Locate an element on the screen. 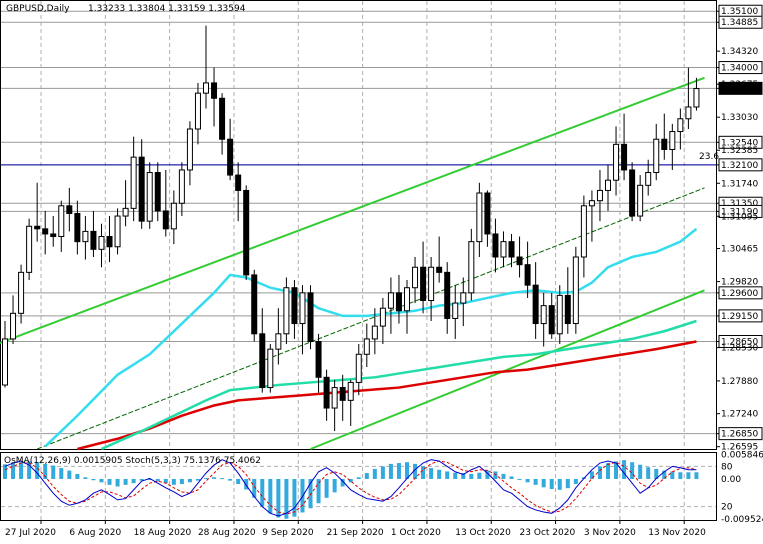  stoch-axis-label: 20 is located at coordinates (727, 508).